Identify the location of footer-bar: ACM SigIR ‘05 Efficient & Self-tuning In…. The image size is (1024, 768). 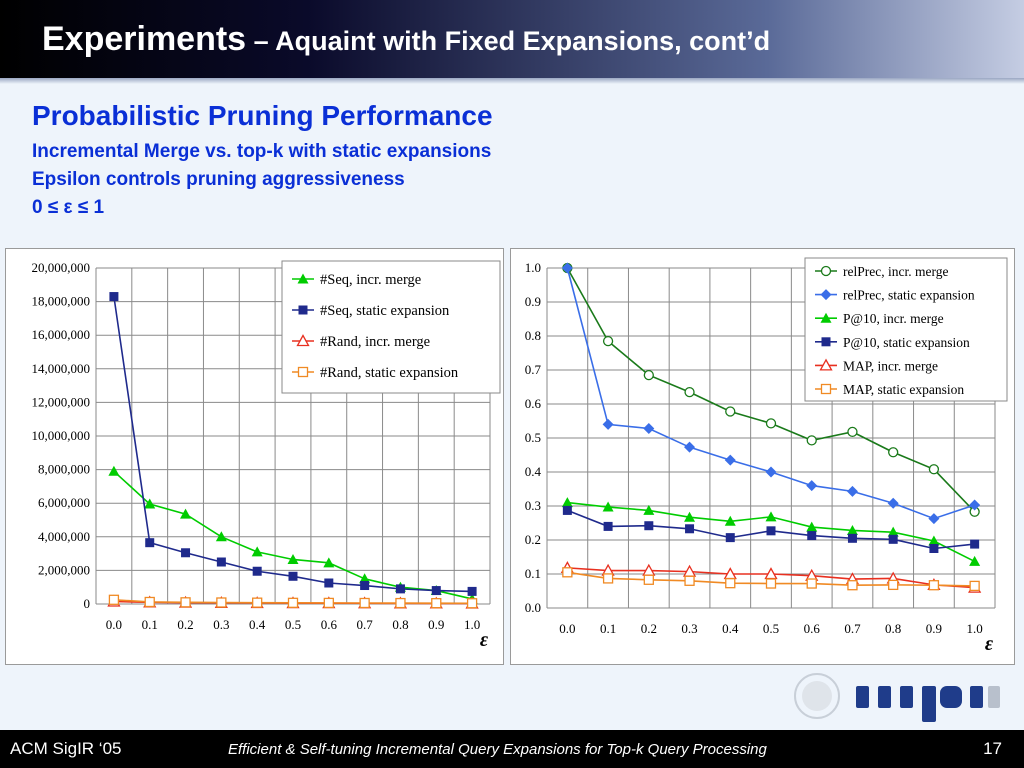
(512, 749).